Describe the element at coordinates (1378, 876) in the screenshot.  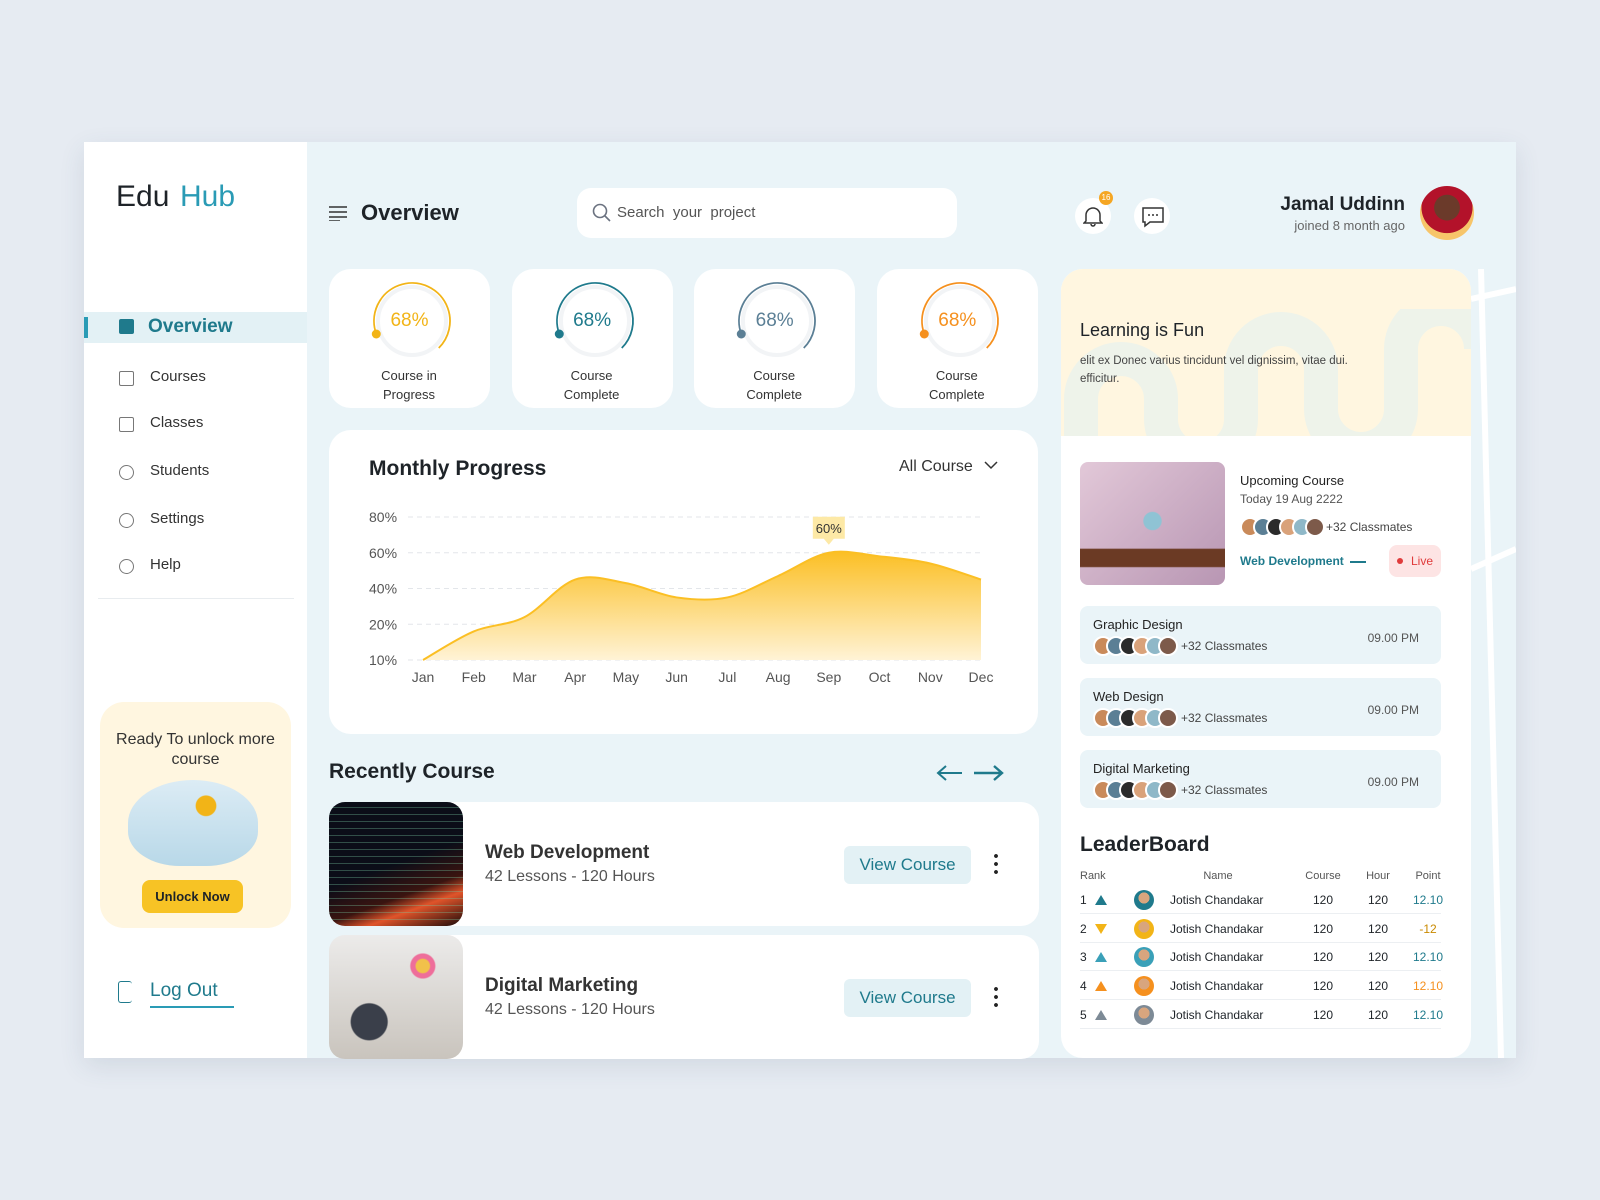
I see `column-header: Hour` at that location.